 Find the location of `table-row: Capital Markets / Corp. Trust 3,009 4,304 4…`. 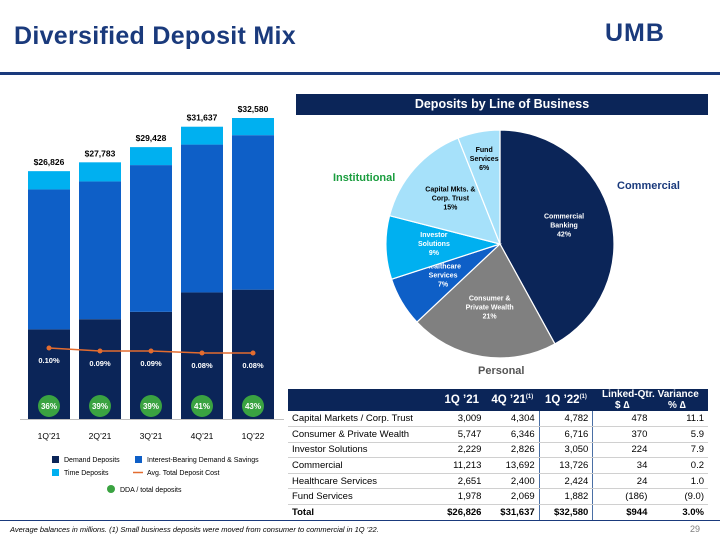

table-row: Capital Markets / Corp. Trust 3,009 4,304 4… is located at coordinates (498, 419).